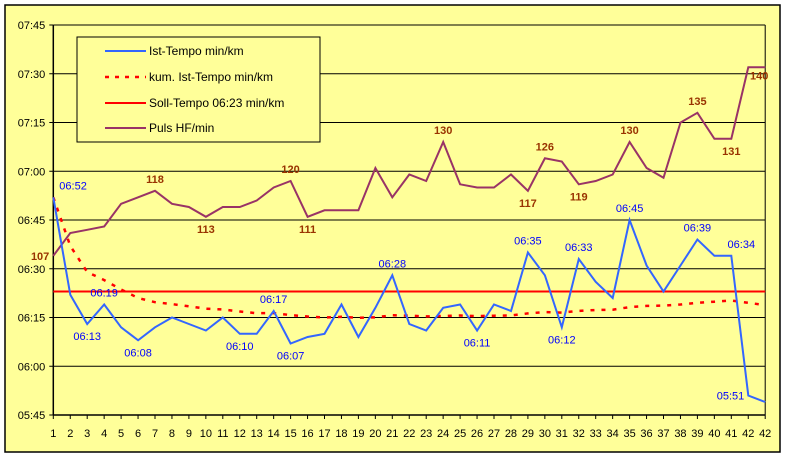 The height and width of the screenshot is (457, 785). Describe the element at coordinates (375, 434) in the screenshot. I see `x-tick-label: 20` at that location.